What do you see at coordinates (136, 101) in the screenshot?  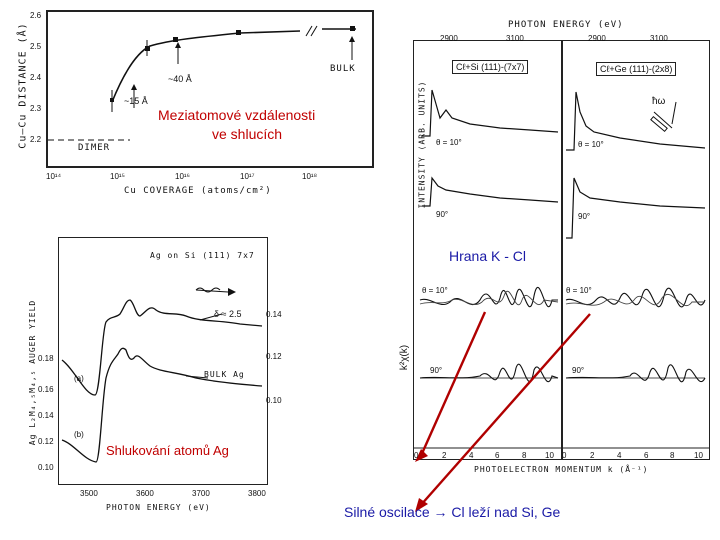 I see `fig1-annotation-15: ~15 Å` at bounding box center [136, 101].